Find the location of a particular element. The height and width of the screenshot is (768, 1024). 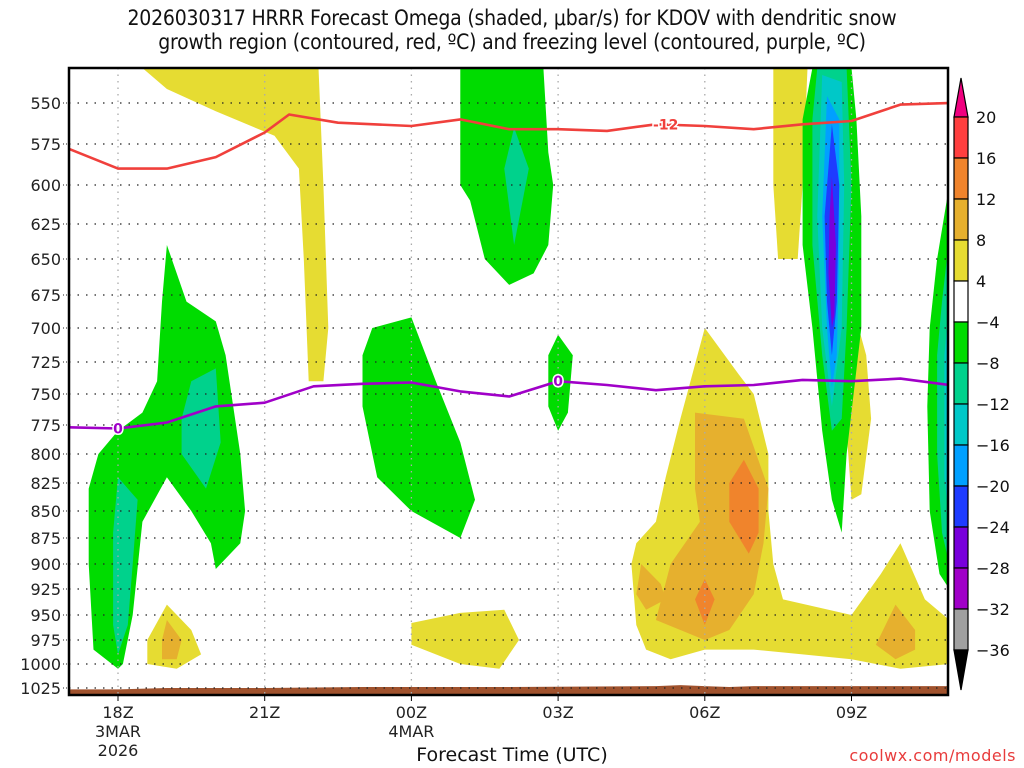

terrain-fill is located at coordinates (508, 690).